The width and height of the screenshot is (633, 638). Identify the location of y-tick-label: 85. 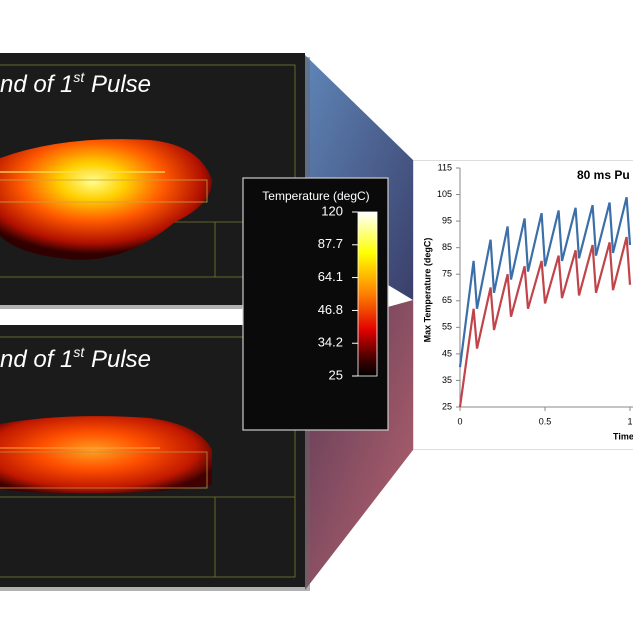
(447, 247).